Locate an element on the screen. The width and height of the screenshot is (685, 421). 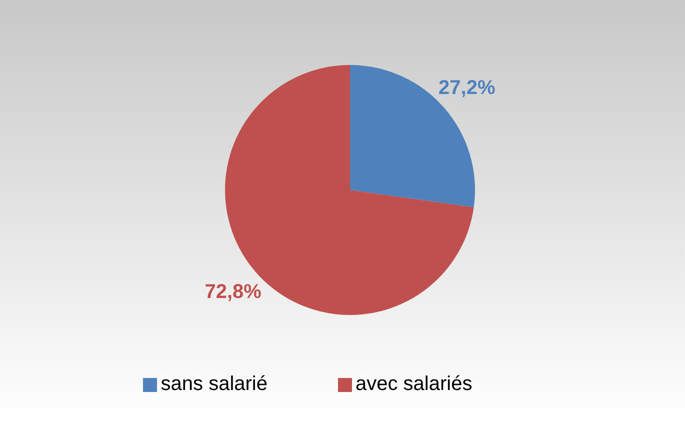
legend-label: sans salarié is located at coordinates (214, 384).